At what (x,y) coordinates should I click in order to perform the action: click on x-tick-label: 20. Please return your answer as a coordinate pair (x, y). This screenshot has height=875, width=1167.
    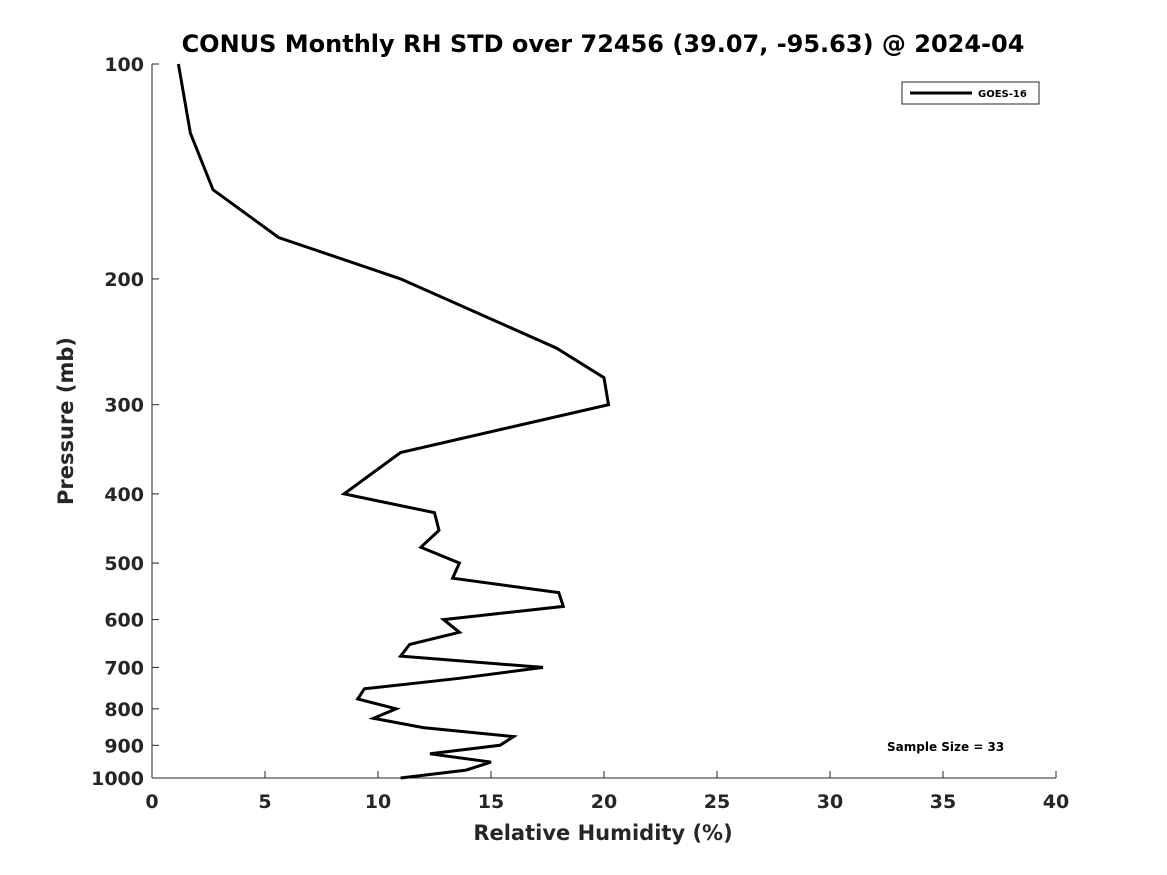
    Looking at the image, I should click on (604, 802).